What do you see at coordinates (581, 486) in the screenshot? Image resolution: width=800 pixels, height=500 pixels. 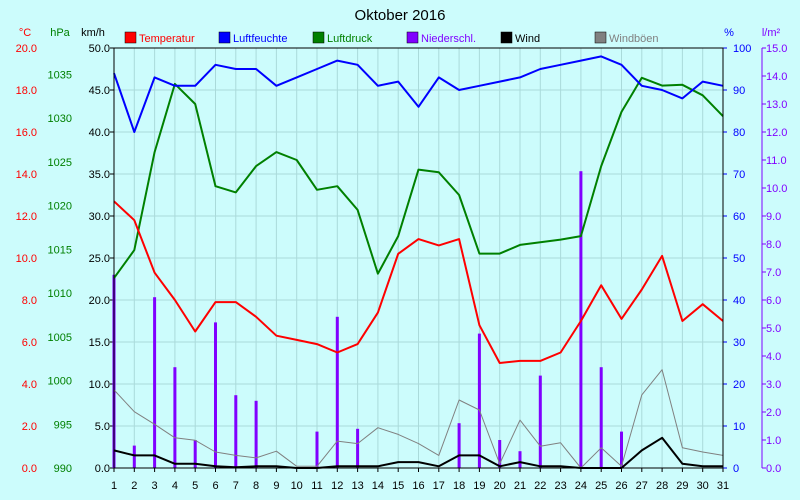 I see `x-tick-label: 24` at bounding box center [581, 486].